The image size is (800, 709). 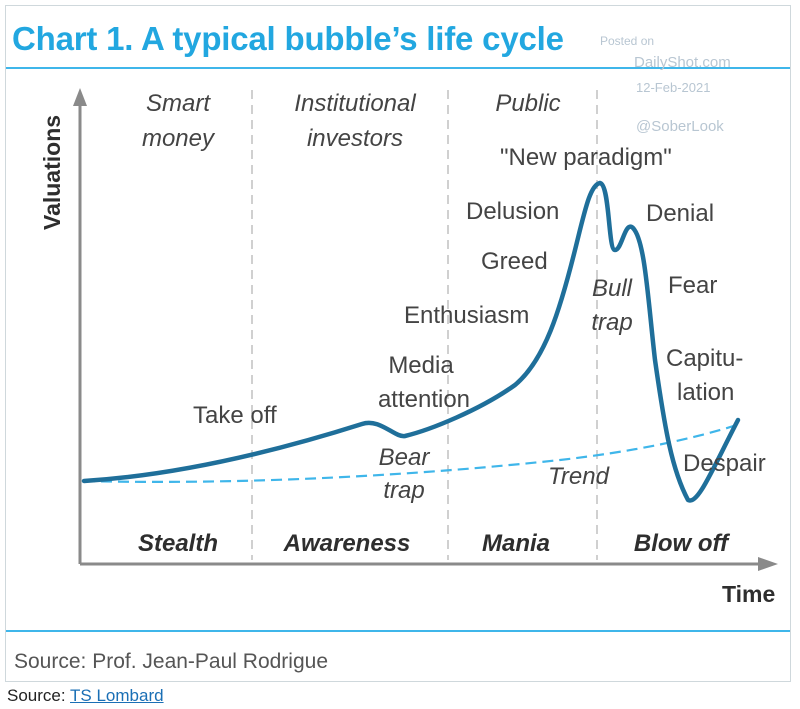 What do you see at coordinates (748, 594) in the screenshot?
I see `x-axis-label: Time` at bounding box center [748, 594].